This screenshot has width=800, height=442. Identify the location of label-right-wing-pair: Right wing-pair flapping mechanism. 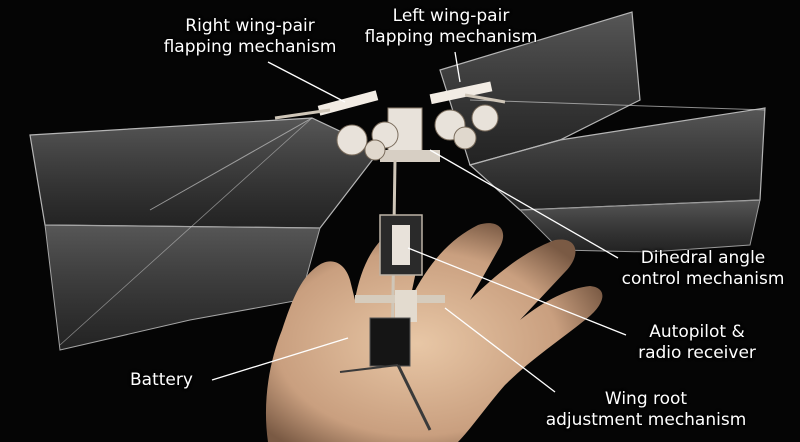
(250, 36).